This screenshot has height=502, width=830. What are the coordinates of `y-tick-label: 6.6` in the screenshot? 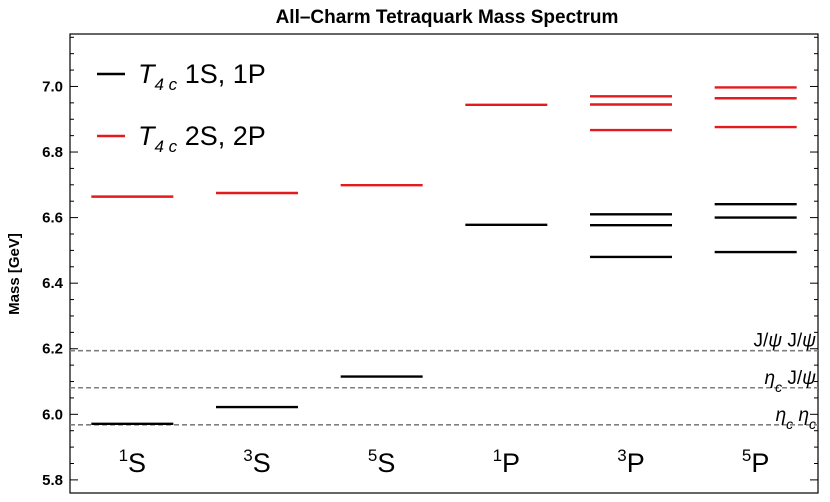 It's located at (52, 218).